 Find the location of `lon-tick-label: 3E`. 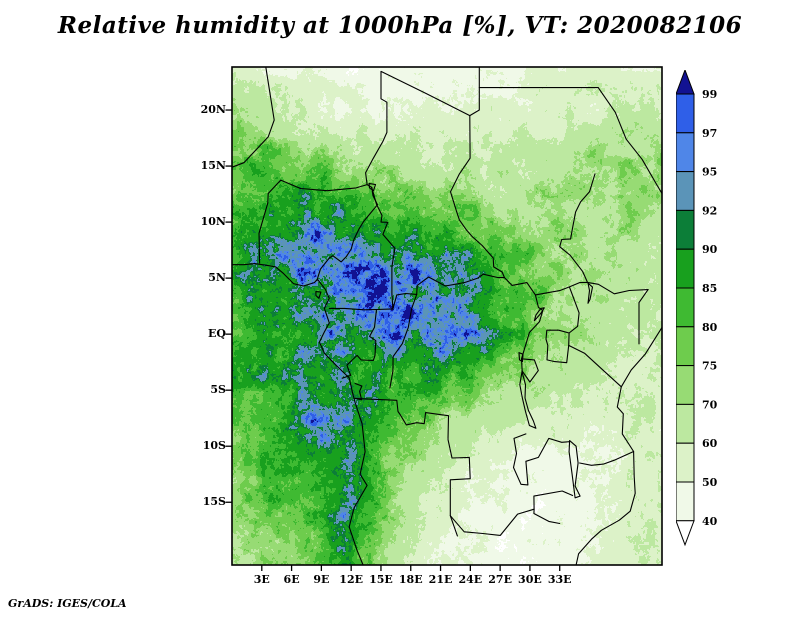

lon-tick-label: 3E is located at coordinates (261, 579).